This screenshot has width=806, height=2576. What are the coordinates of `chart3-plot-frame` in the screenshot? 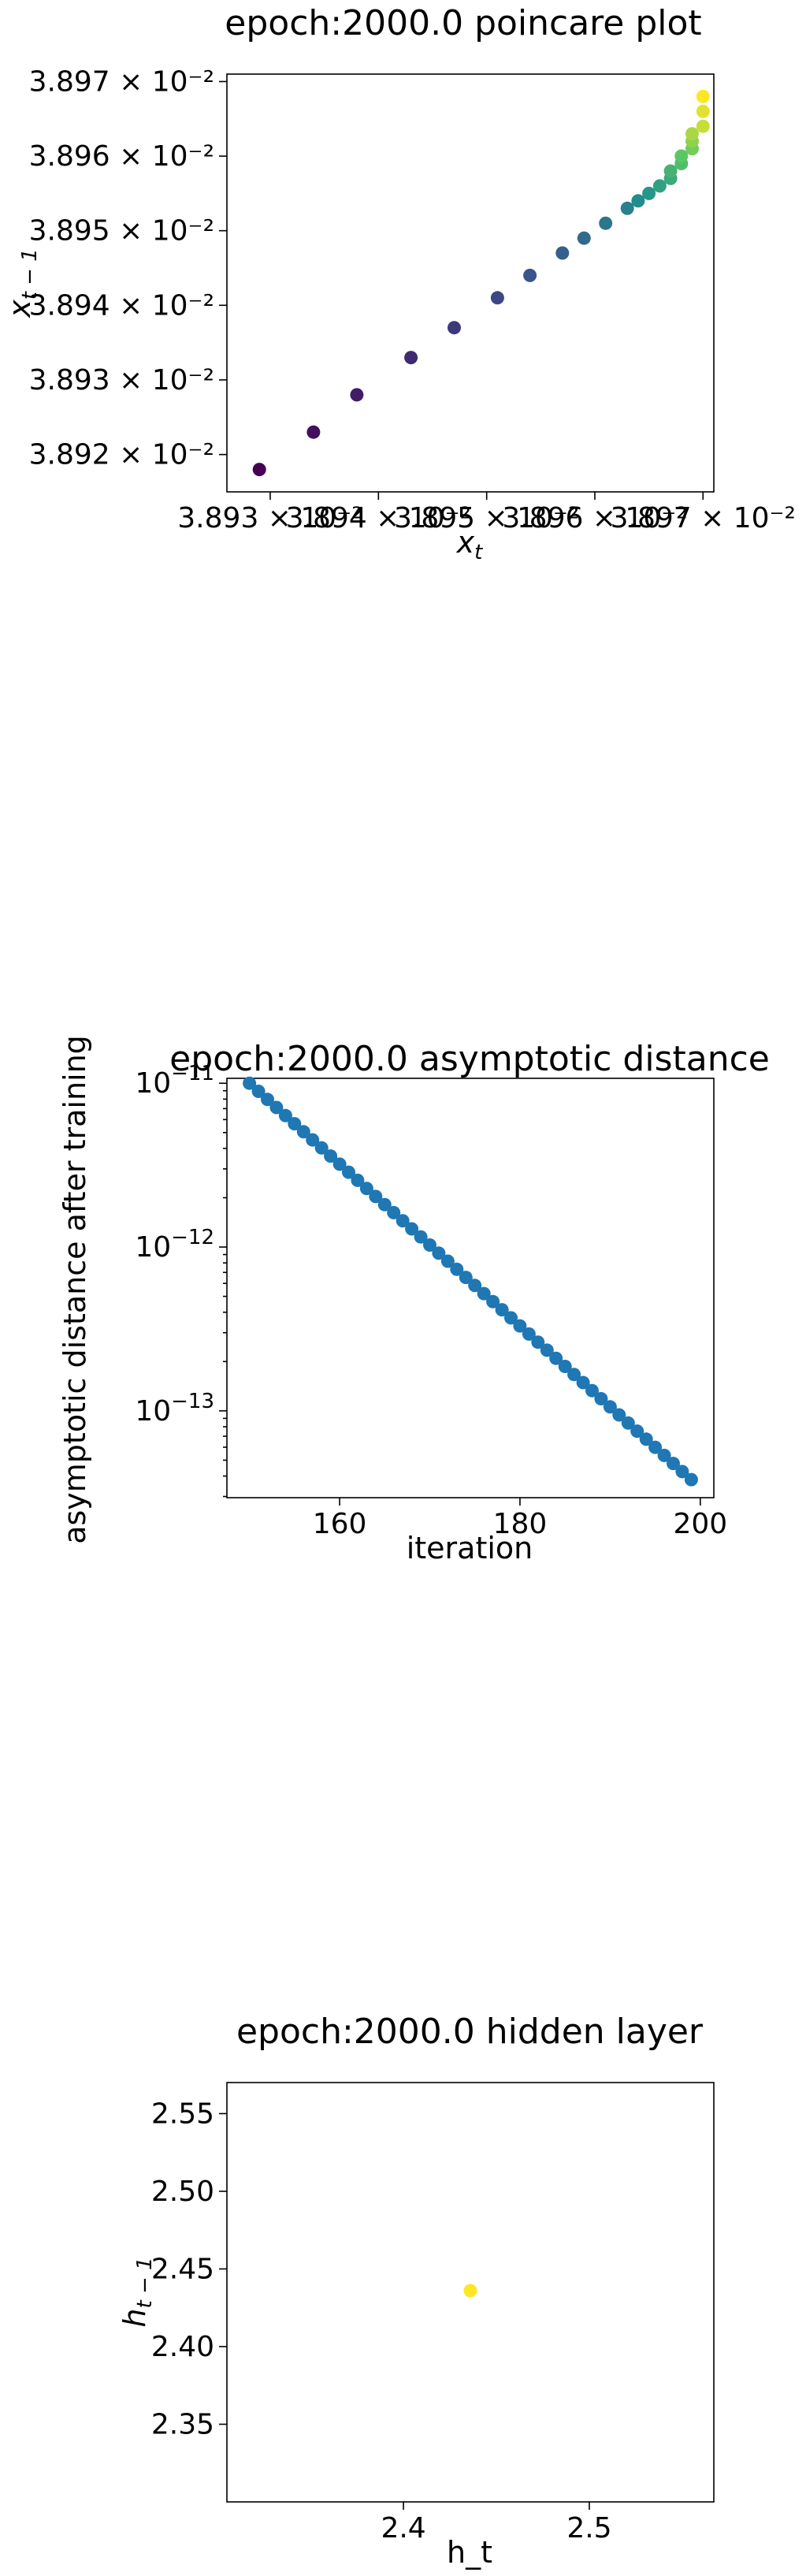 It's located at (470, 2292).